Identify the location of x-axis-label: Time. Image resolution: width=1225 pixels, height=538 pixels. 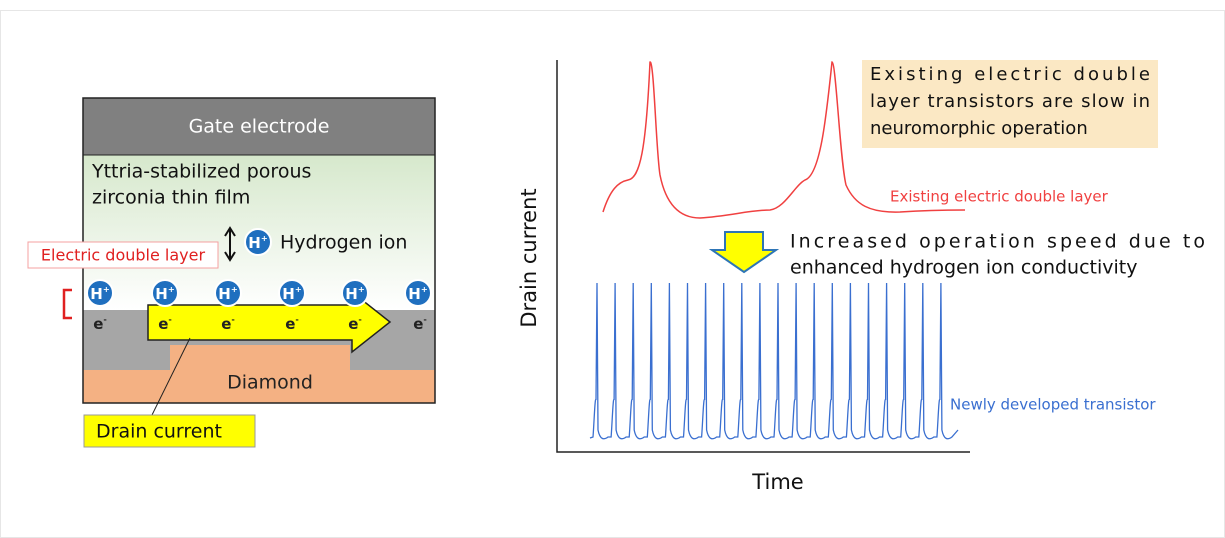
(777, 482).